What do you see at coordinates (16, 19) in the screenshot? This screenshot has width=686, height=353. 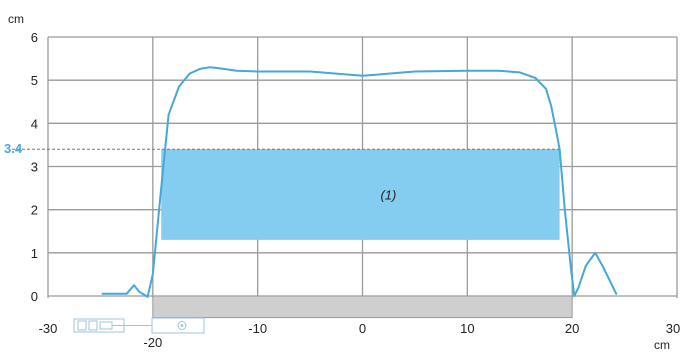 I see `y-axis-unit: cm` at bounding box center [16, 19].